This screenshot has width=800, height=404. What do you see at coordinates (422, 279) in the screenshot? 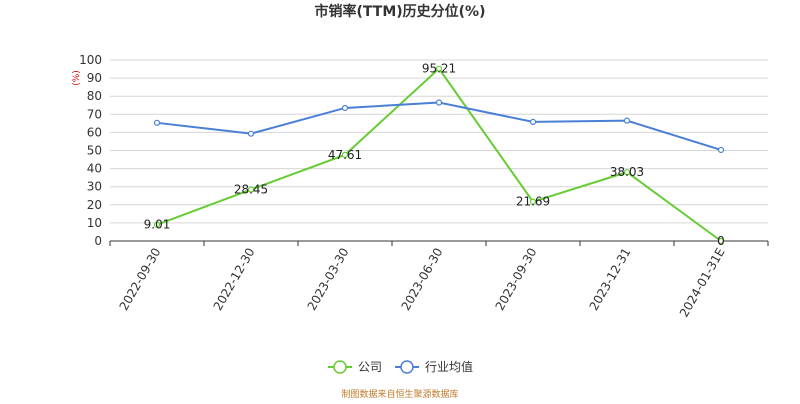
I see `x-tick-label: 2023-06-30` at bounding box center [422, 279].